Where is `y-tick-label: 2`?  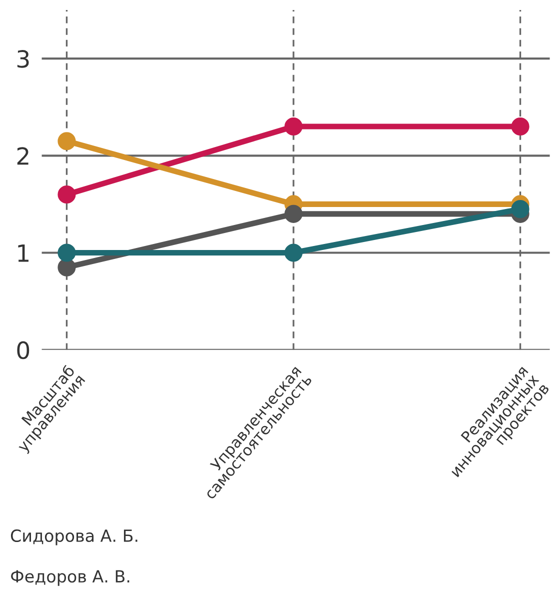
y-tick-label: 2 is located at coordinates (22, 156).